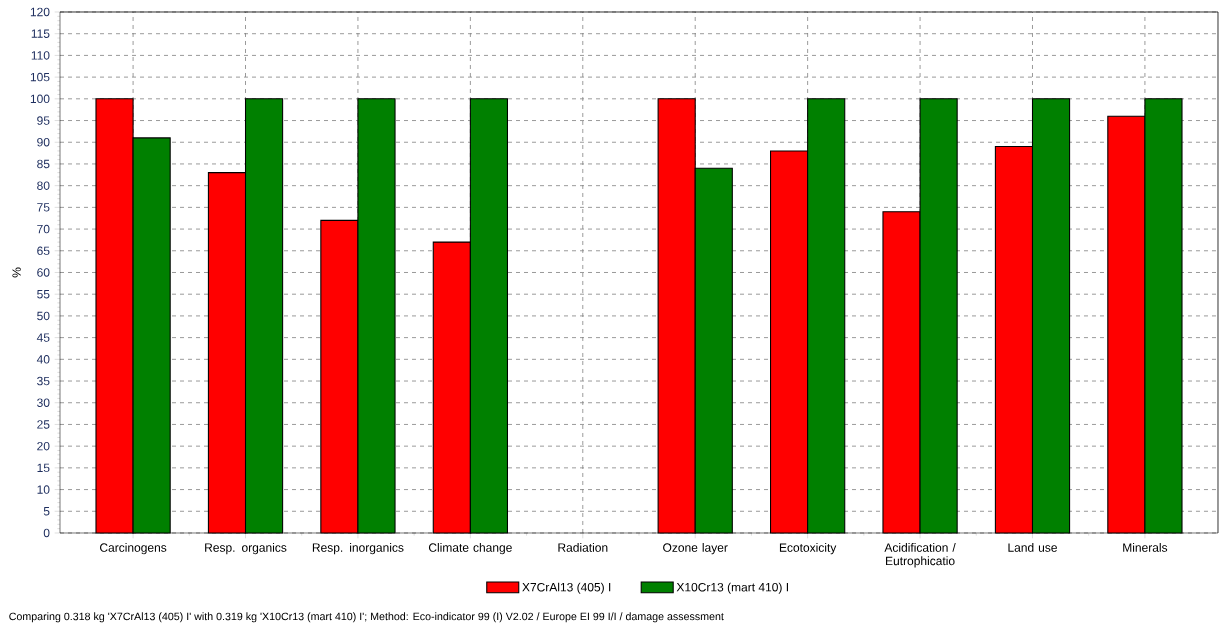 This screenshot has width=1222, height=628. Describe the element at coordinates (43, 359) in the screenshot. I see `y-tick-label: 40` at that location.